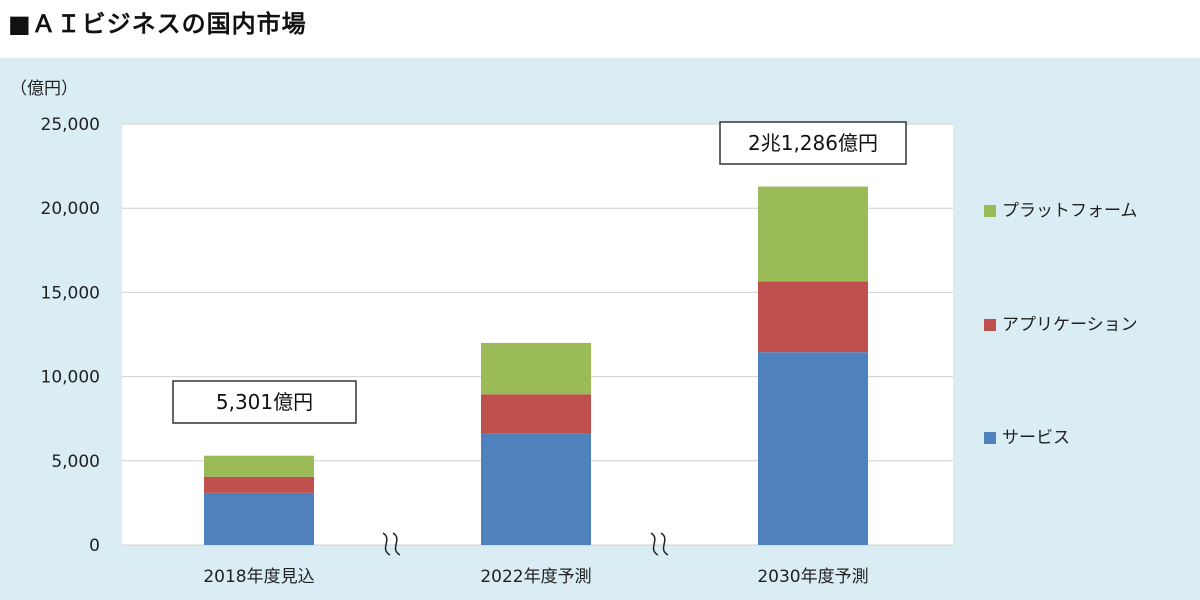 The width and height of the screenshot is (1200, 600). Describe the element at coordinates (70, 125) in the screenshot. I see `y-tick-label: 25,000` at that location.